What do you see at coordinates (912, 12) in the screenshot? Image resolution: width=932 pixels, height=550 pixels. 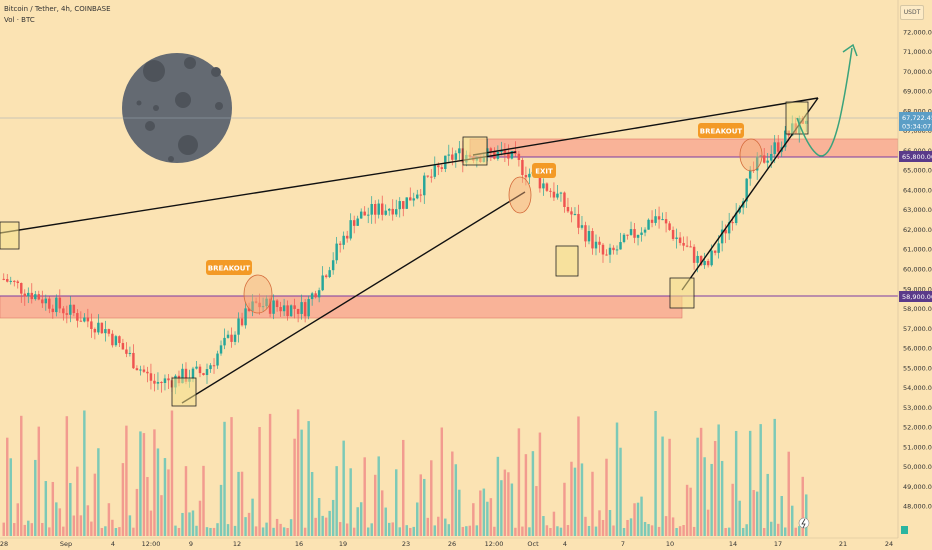 I see `currency-button: USDT` at bounding box center [912, 12].